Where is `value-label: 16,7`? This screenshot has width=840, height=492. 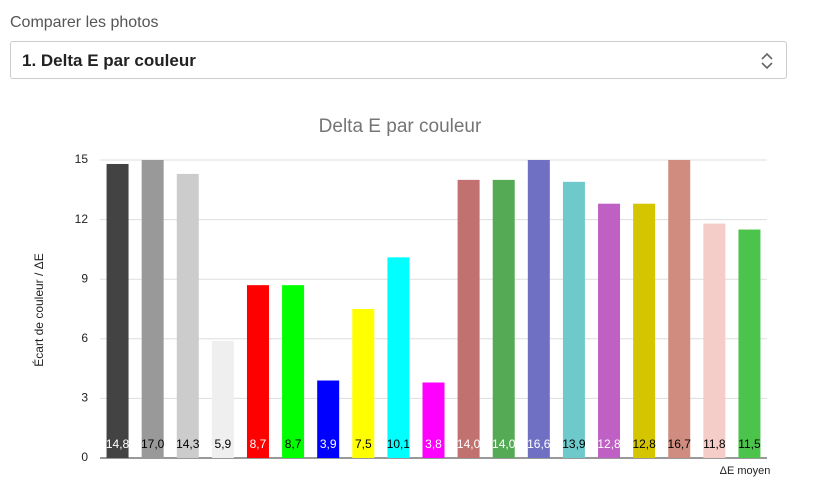
value-label: 16,7 is located at coordinates (680, 444).